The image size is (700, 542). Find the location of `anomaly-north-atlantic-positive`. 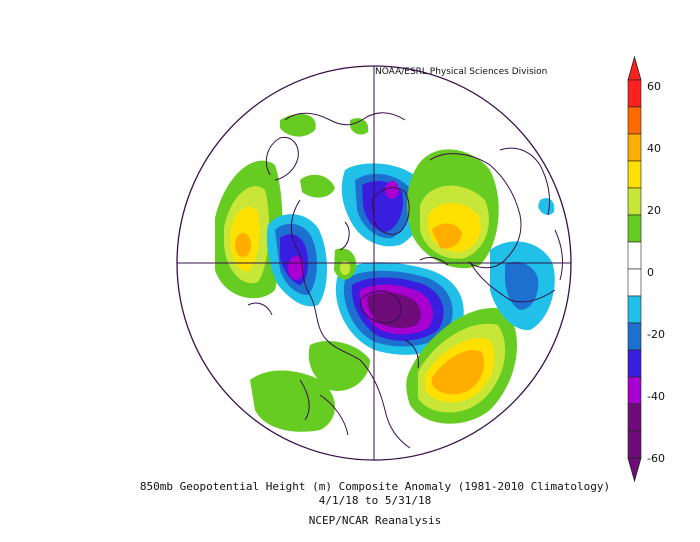

anomaly-north-atlantic-positive is located at coordinates (461, 366).